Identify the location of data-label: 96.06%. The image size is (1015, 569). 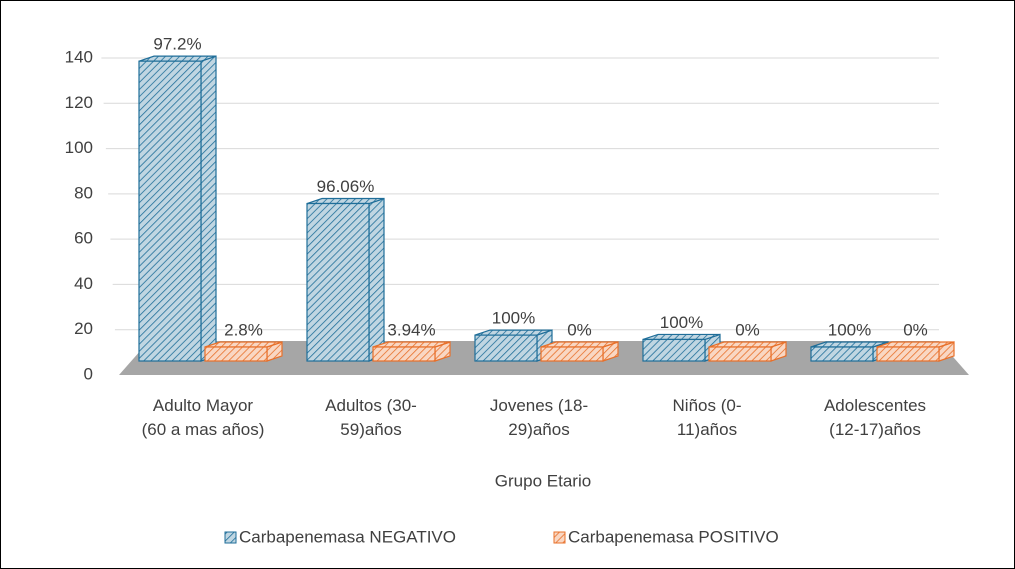
(346, 186).